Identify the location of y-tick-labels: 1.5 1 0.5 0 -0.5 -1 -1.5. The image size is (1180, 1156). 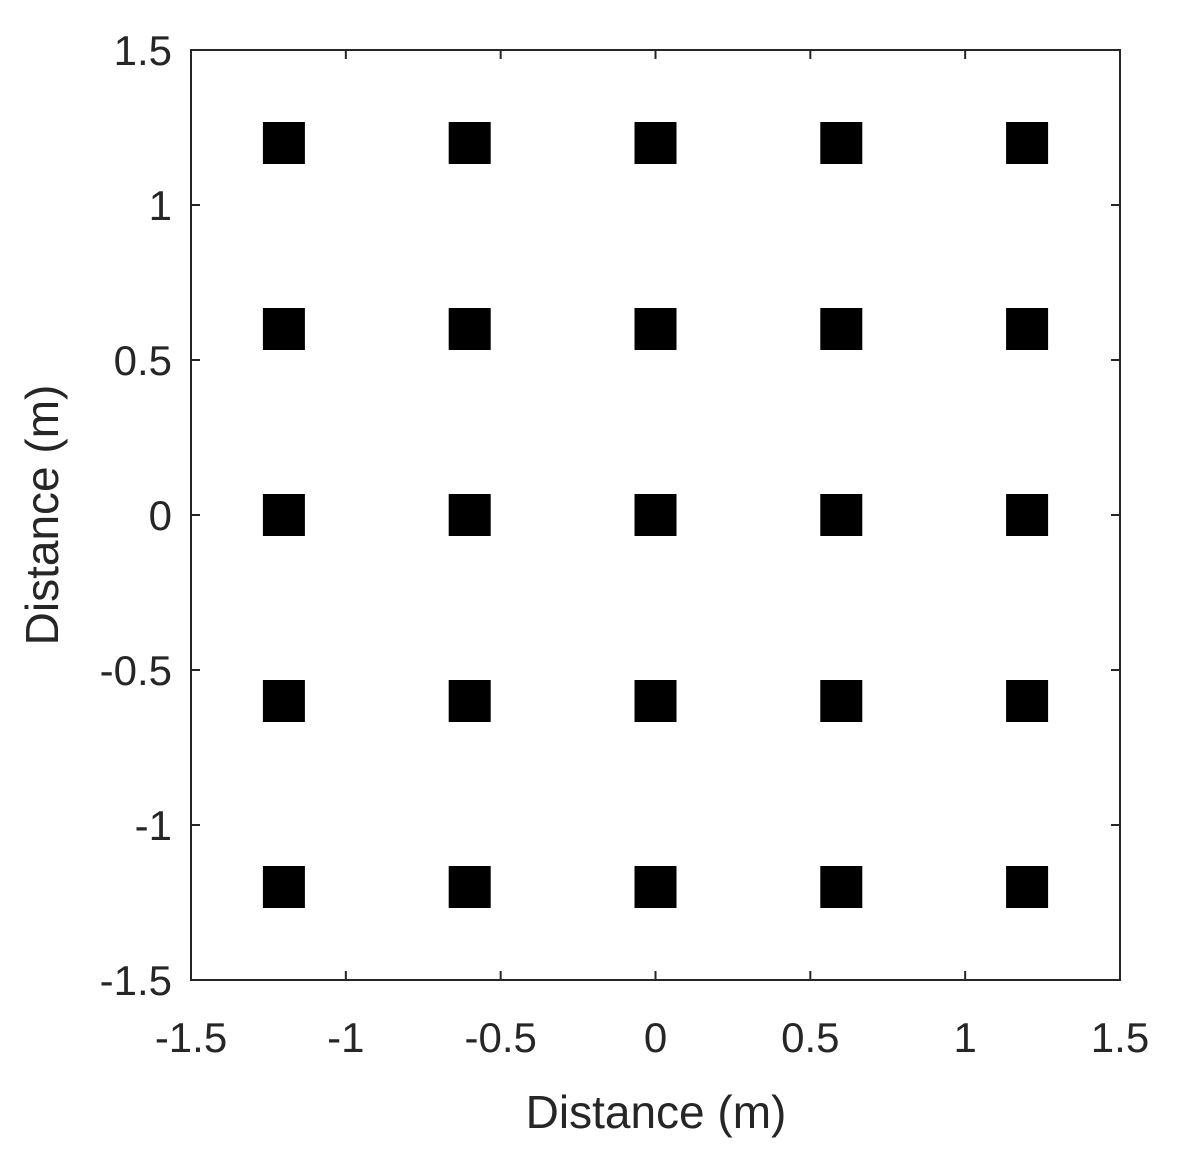
(136, 515).